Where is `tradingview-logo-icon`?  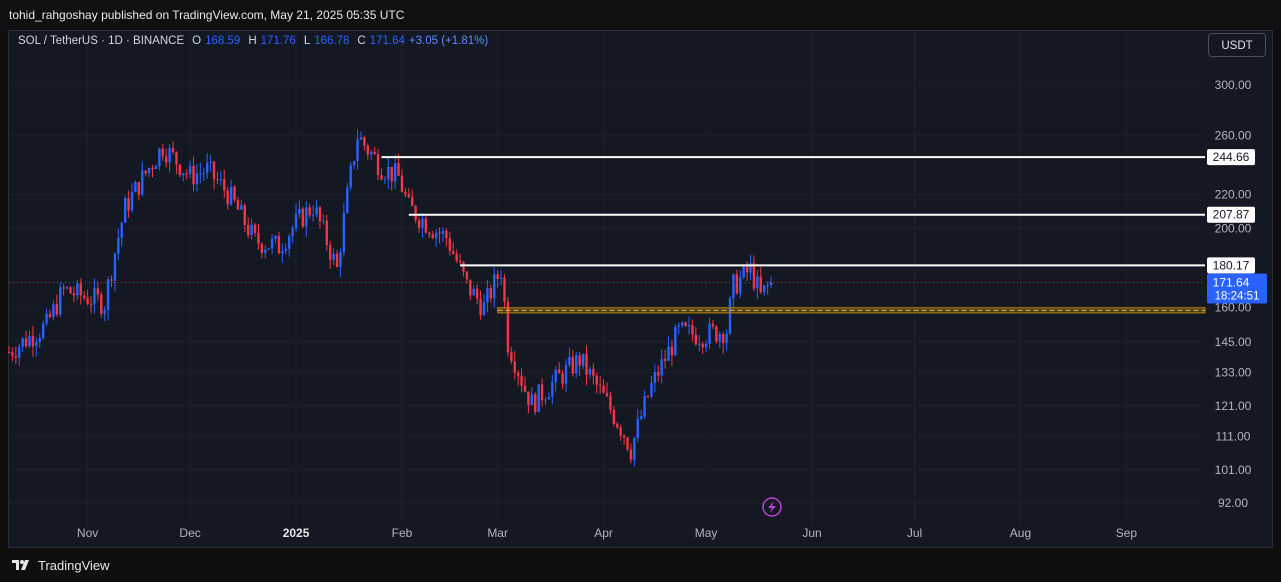
tradingview-logo-icon is located at coordinates (22, 565).